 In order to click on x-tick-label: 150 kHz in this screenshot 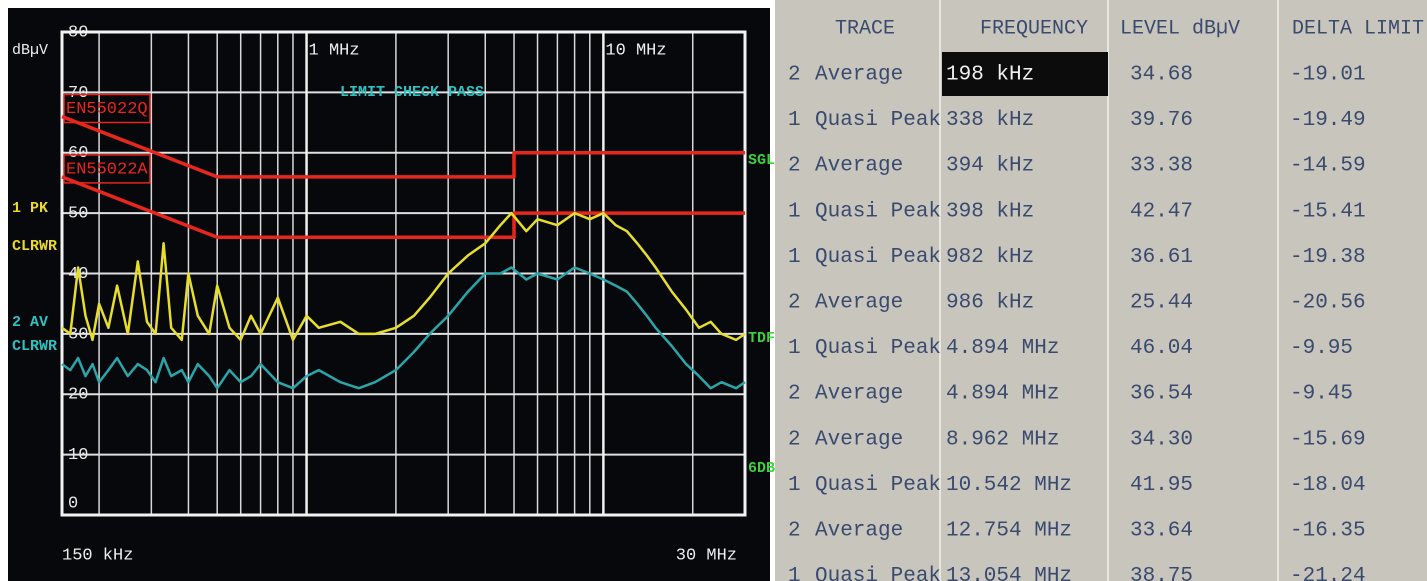, I will do `click(97, 555)`.